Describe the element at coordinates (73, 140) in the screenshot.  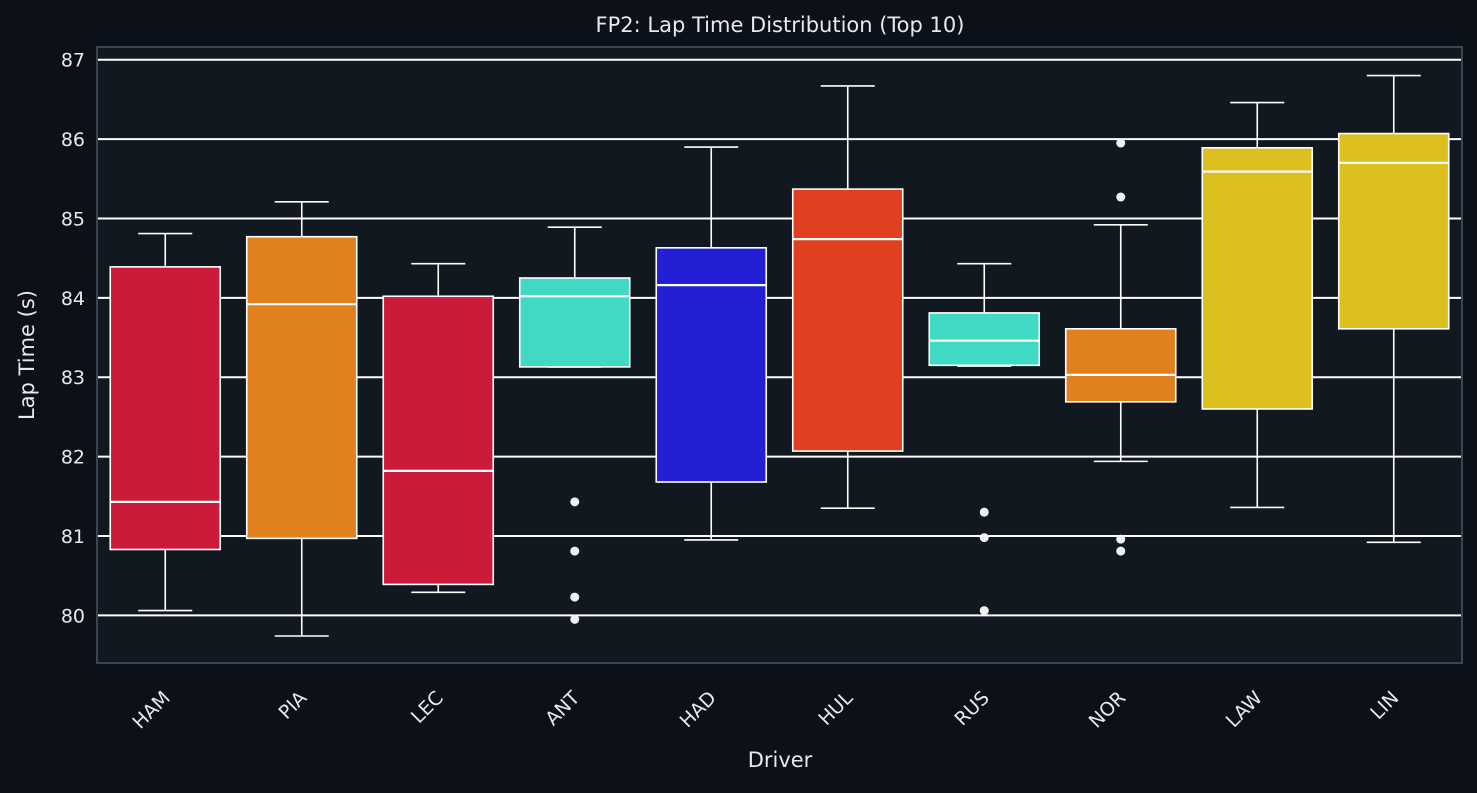
I see `y-tick-label: 86` at that location.